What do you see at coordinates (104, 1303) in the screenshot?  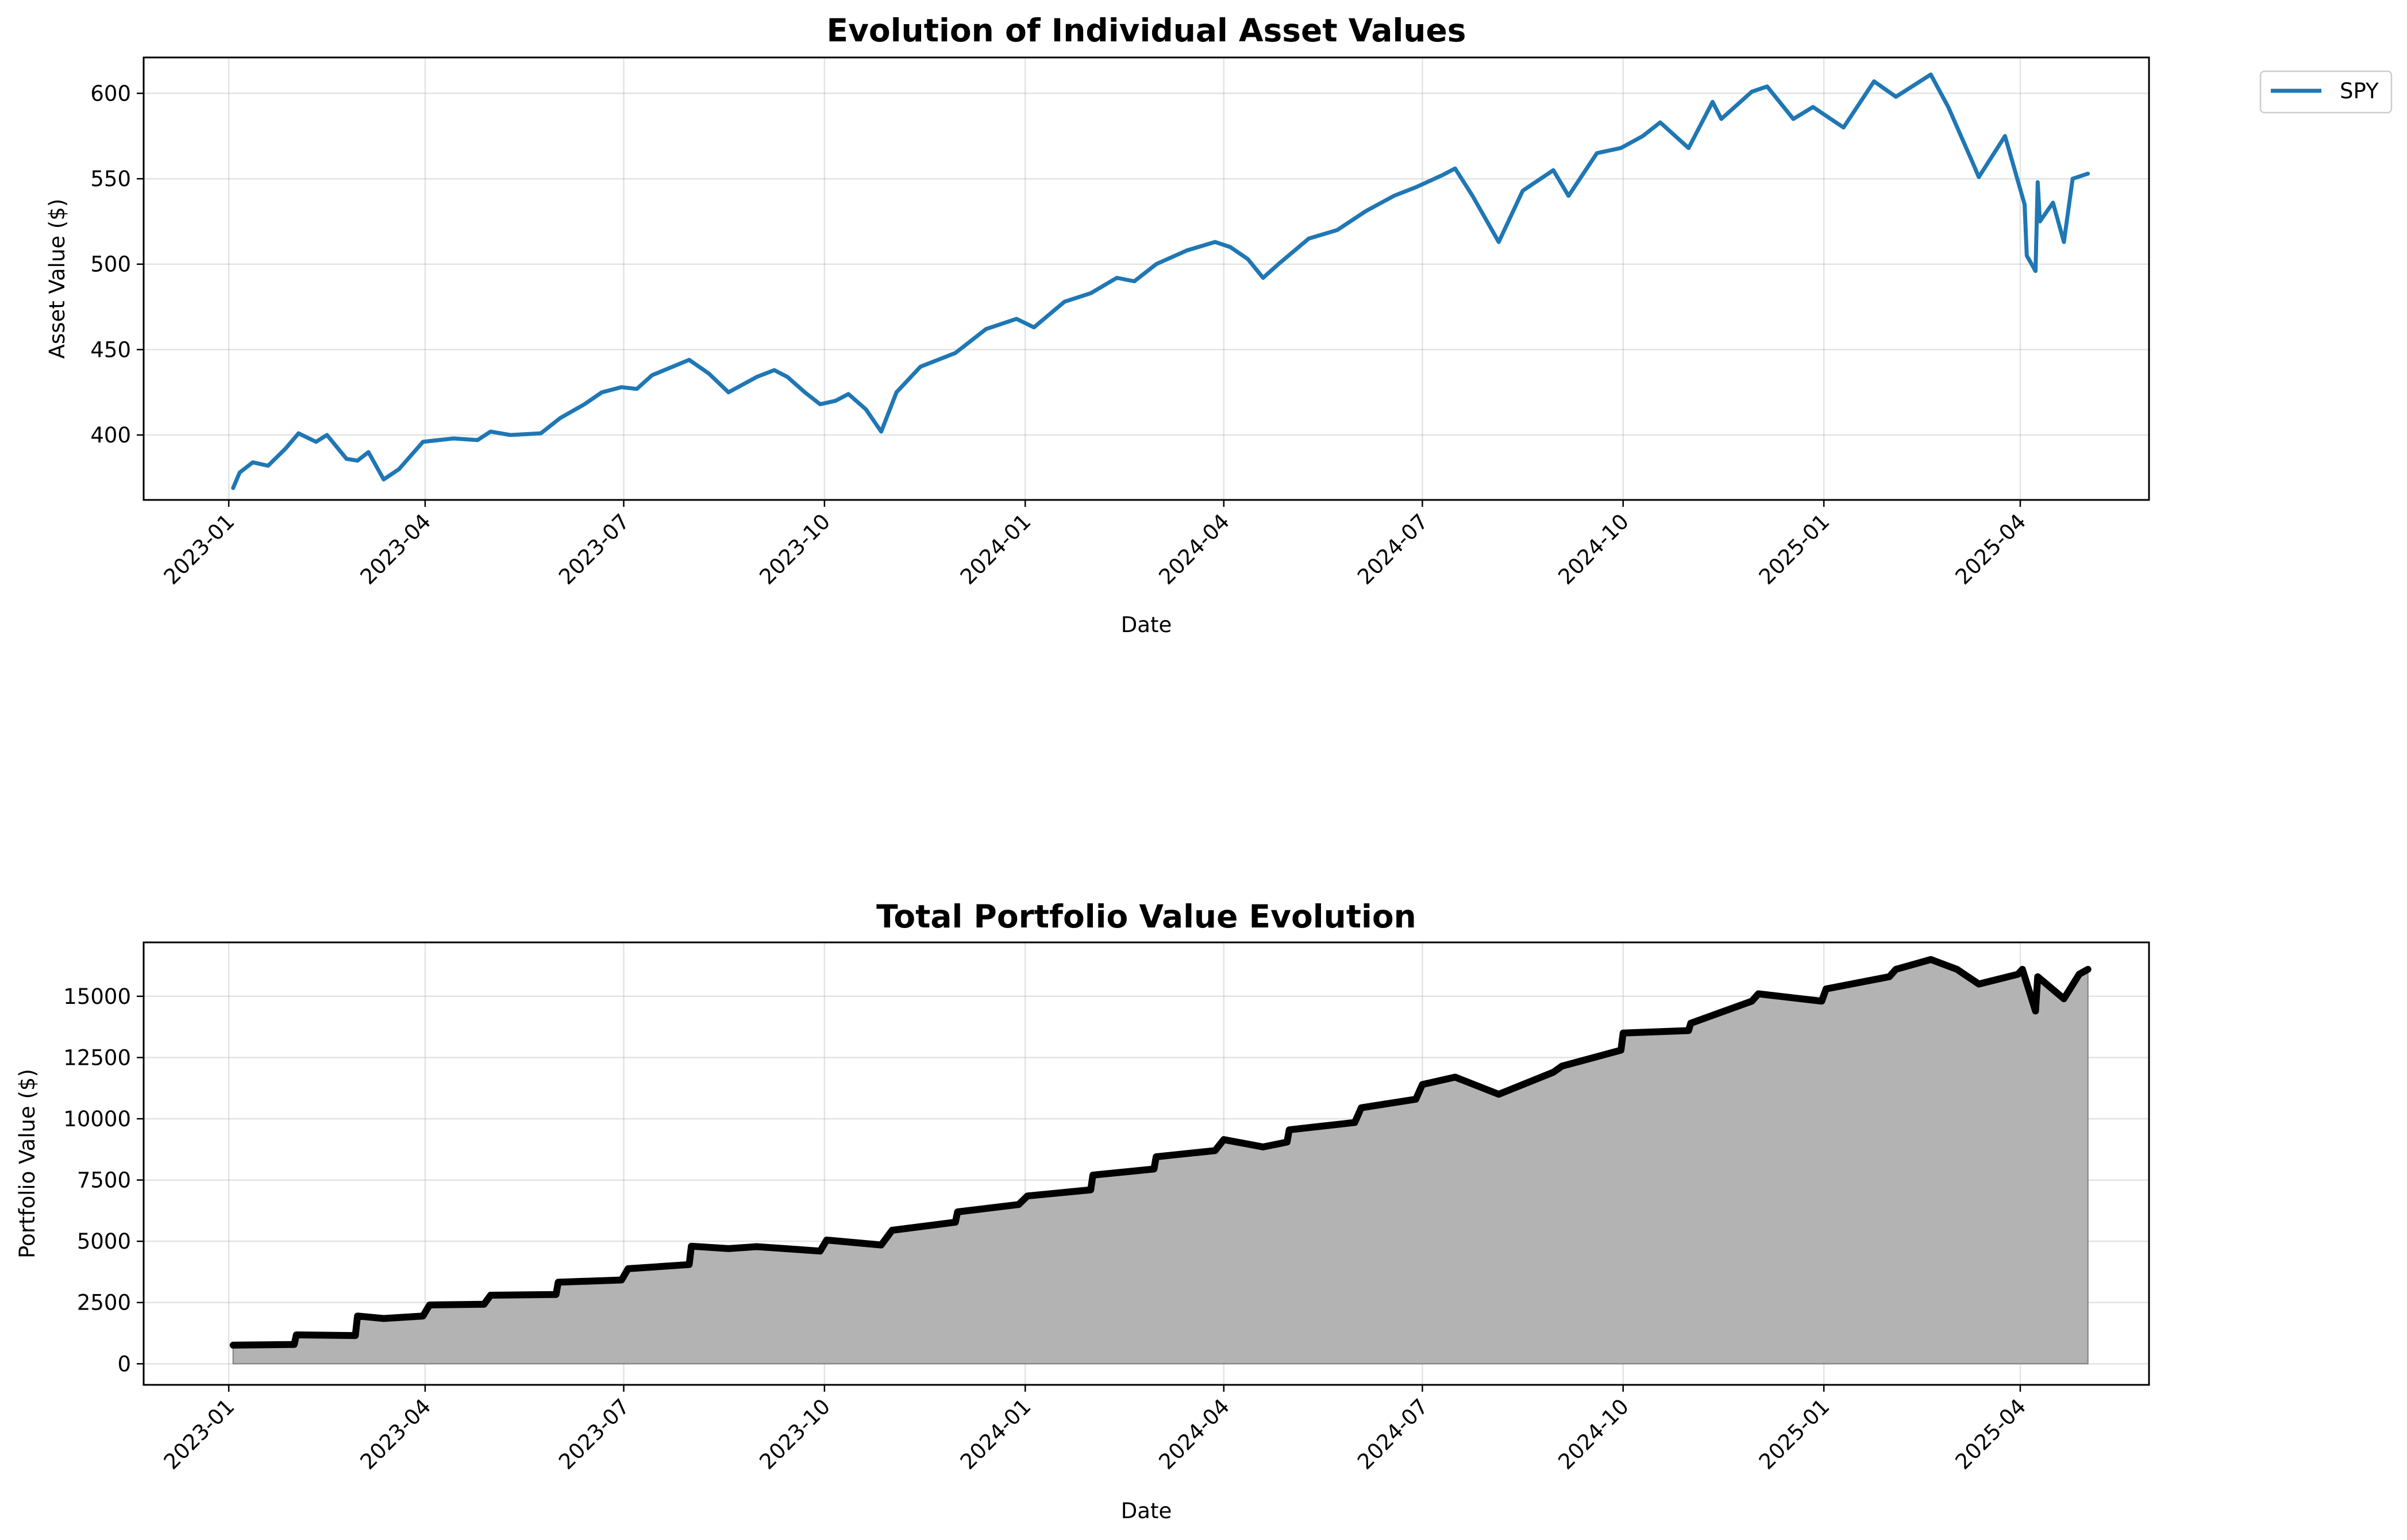 I see `y-tick-label: 2500` at bounding box center [104, 1303].